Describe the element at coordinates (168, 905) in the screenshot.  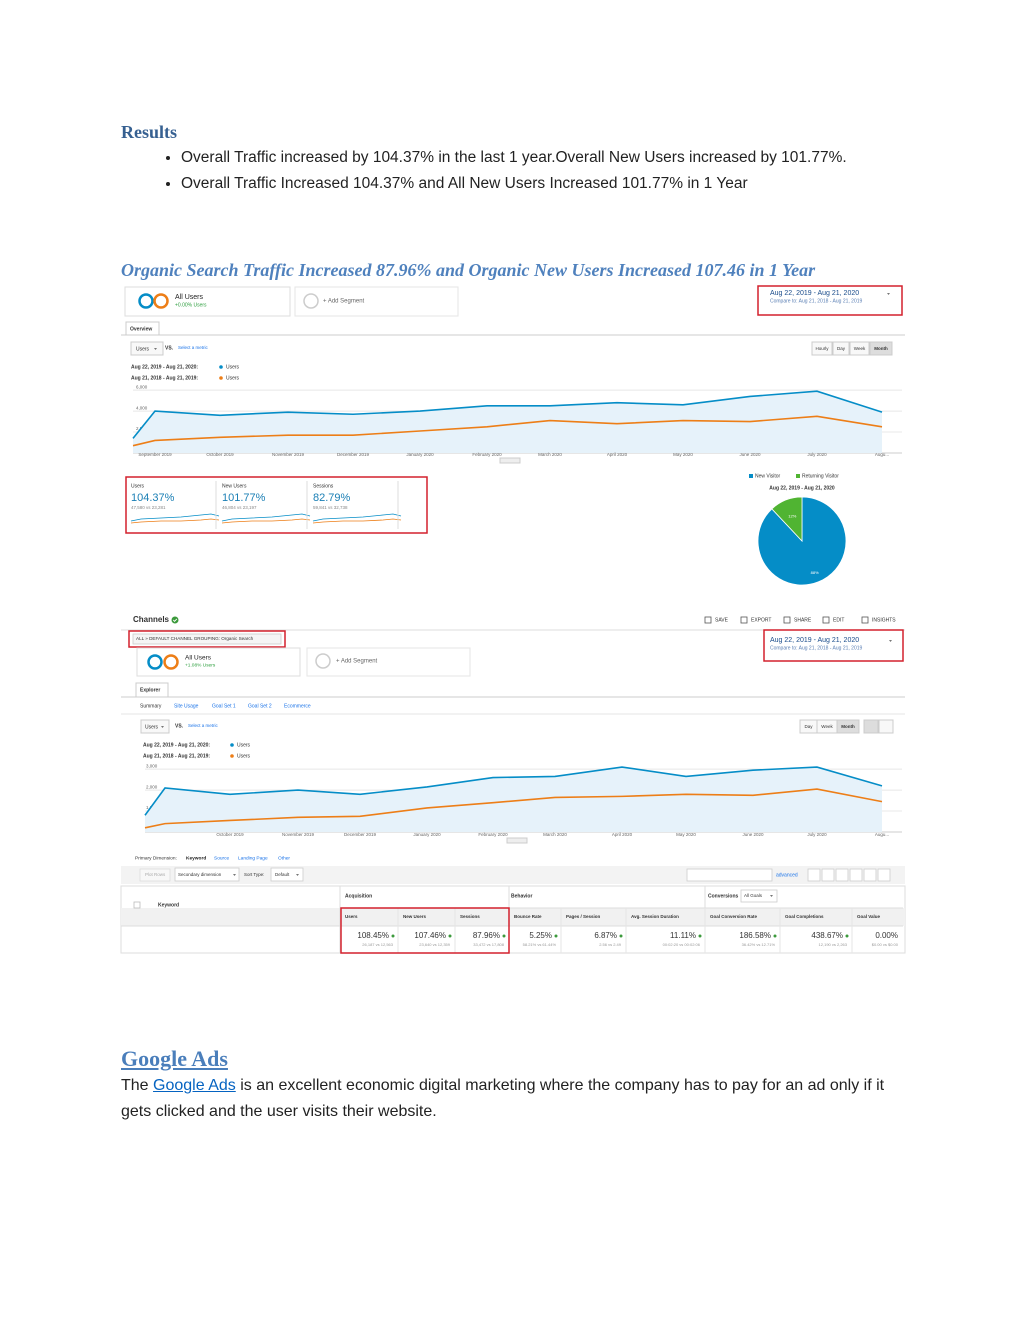
I see `column-header: Keyword` at that location.